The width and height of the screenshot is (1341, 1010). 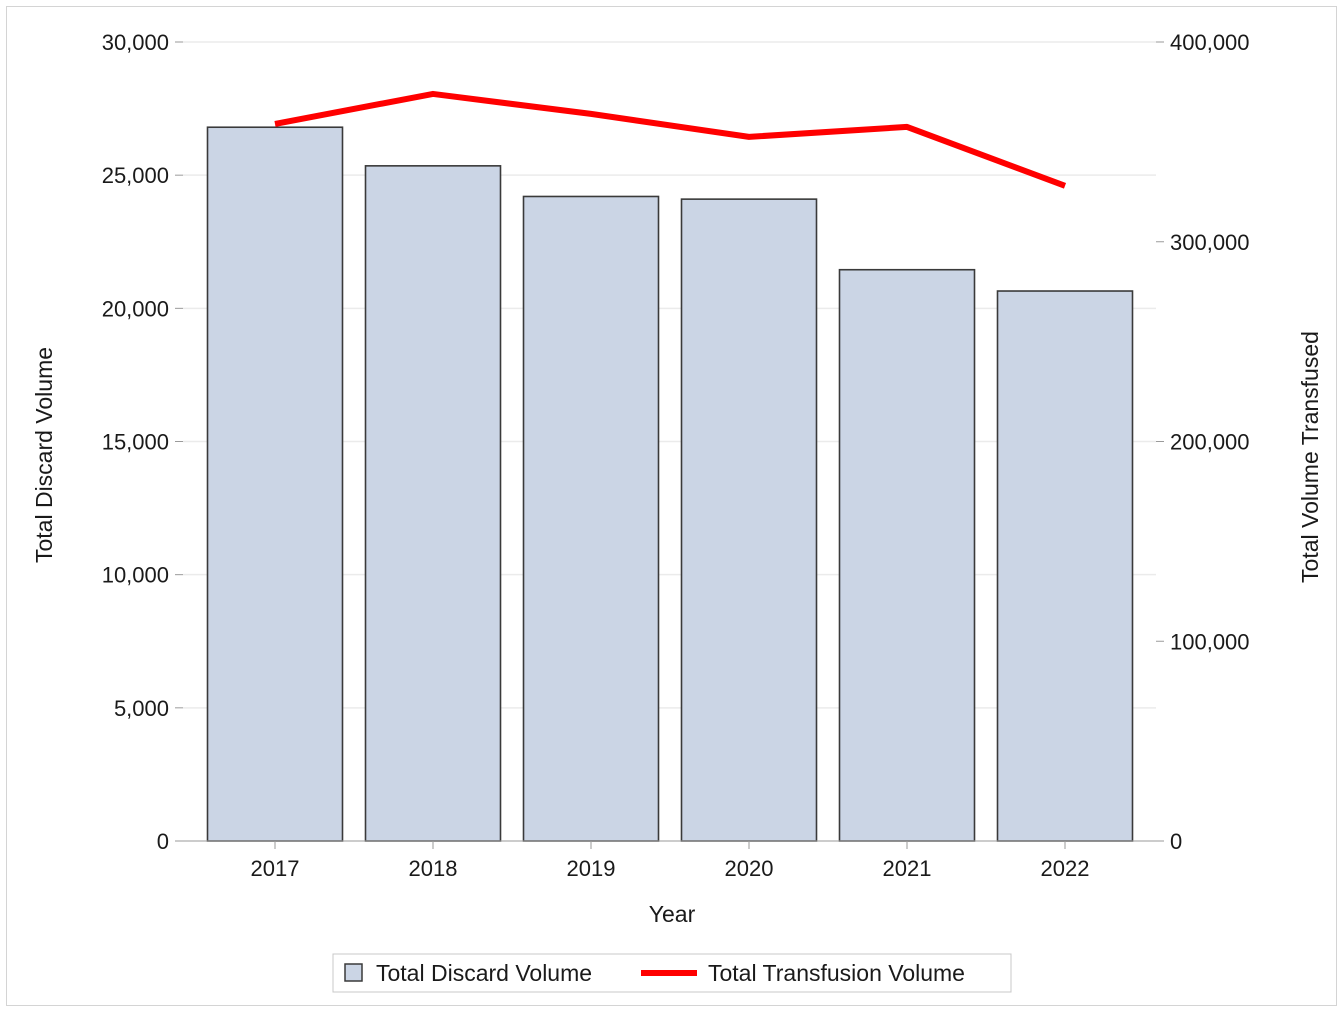 I want to click on legend-label-transfusion: Total Transfusion Volume, so click(x=836, y=973).